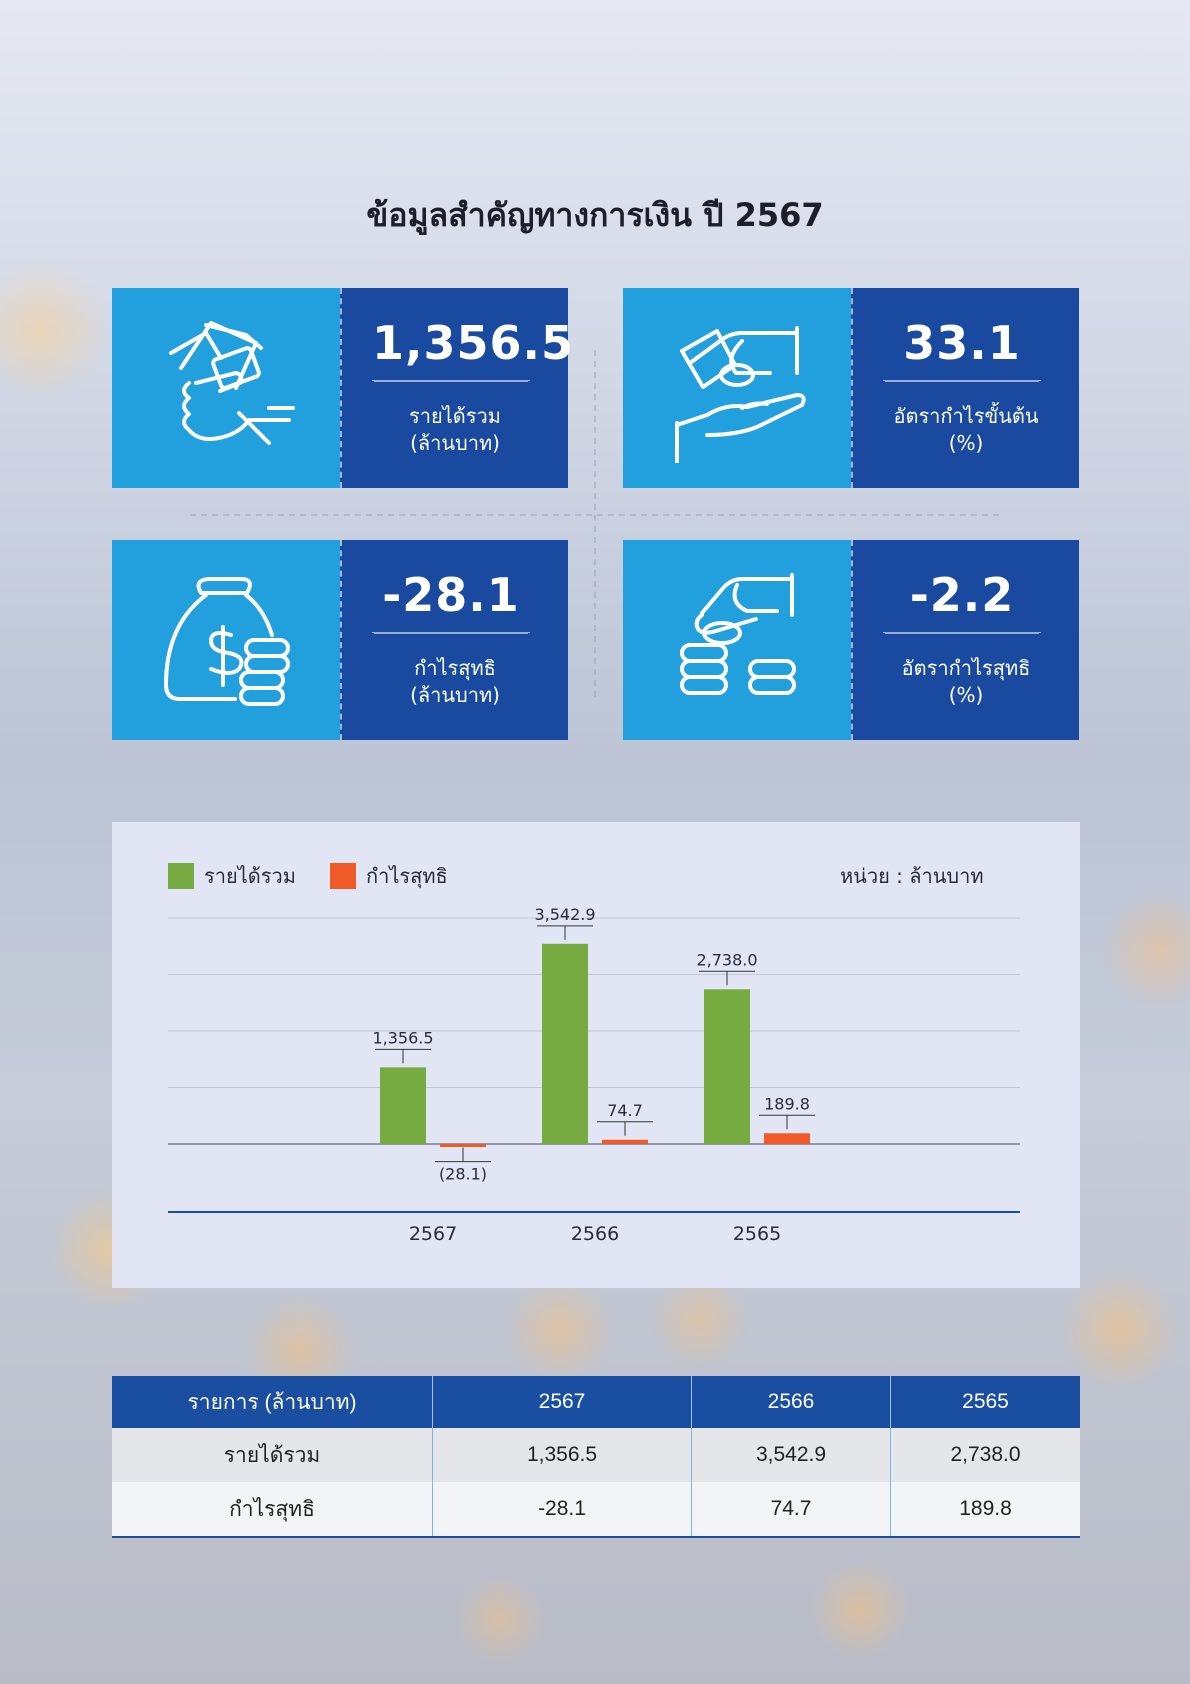 This screenshot has height=1684, width=1190. I want to click on table-row: รายได้รวม 1,356.5 3,542.9 2,738.0, so click(596, 1455).